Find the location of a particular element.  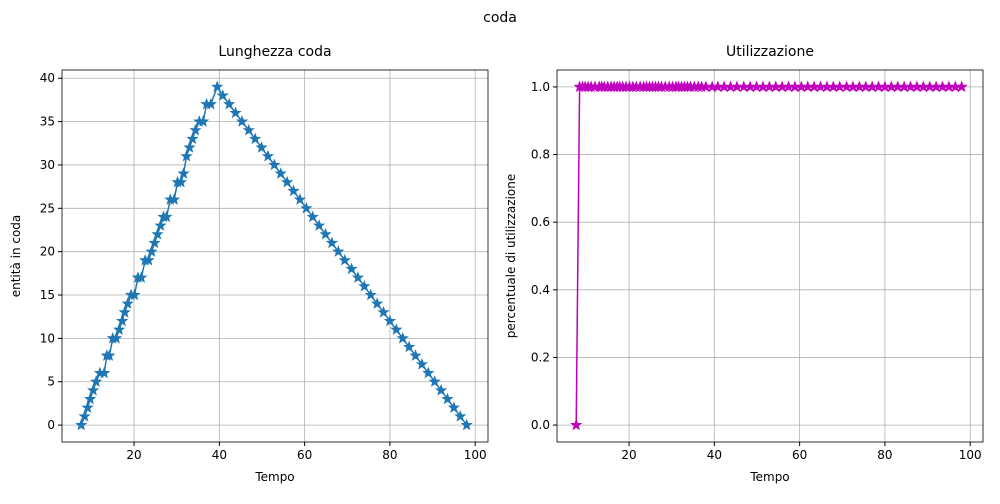

y-axis-label: percentuale di utilizzazione is located at coordinates (511, 256).